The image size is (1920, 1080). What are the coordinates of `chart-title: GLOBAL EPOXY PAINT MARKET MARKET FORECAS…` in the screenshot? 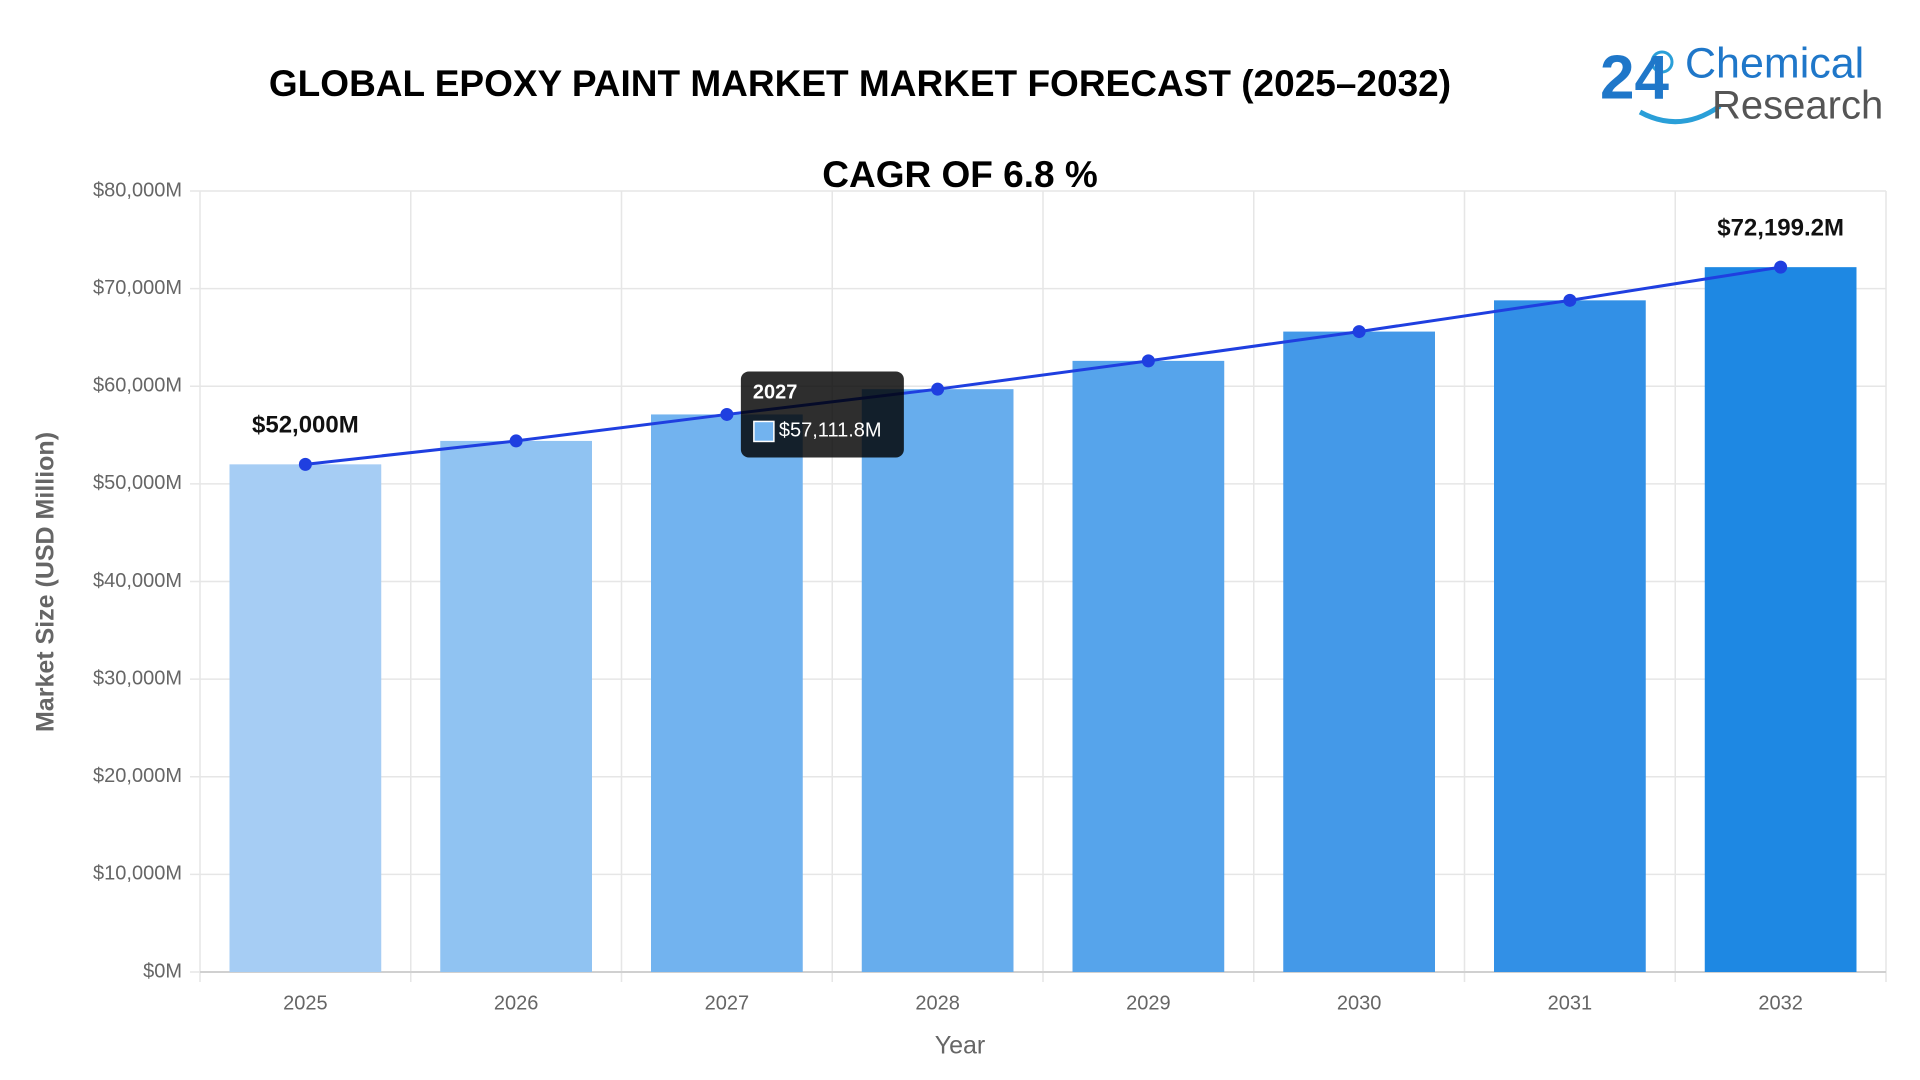 It's located at (860, 83).